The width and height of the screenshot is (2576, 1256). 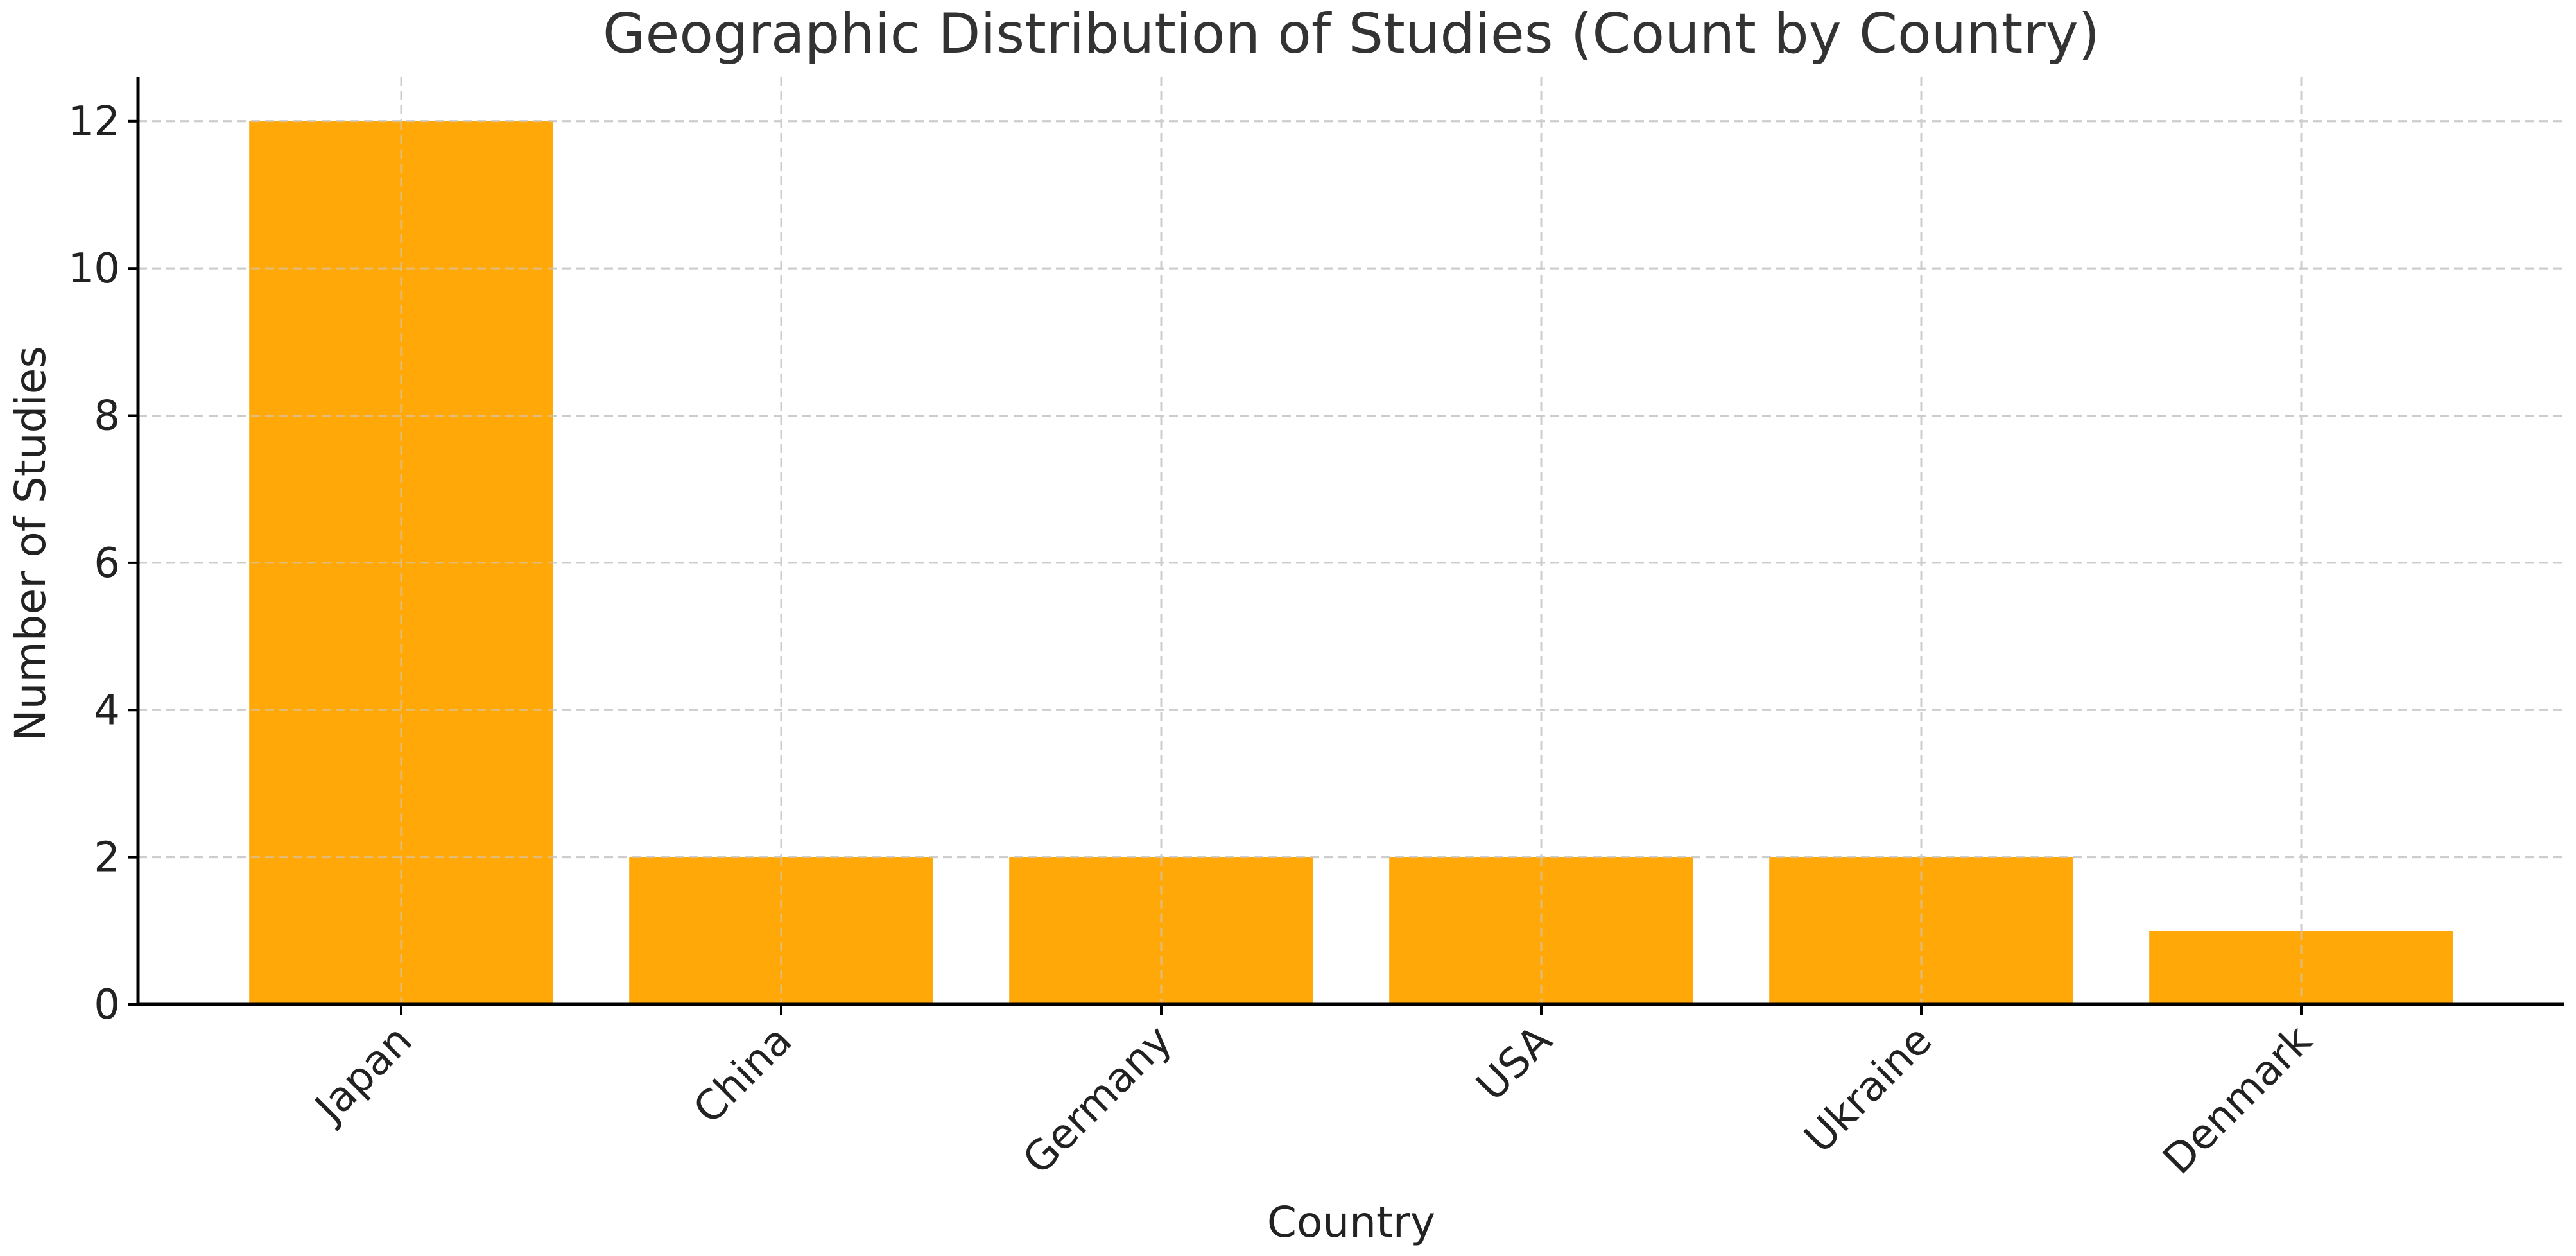 I want to click on y-tick-label: 0, so click(x=107, y=1005).